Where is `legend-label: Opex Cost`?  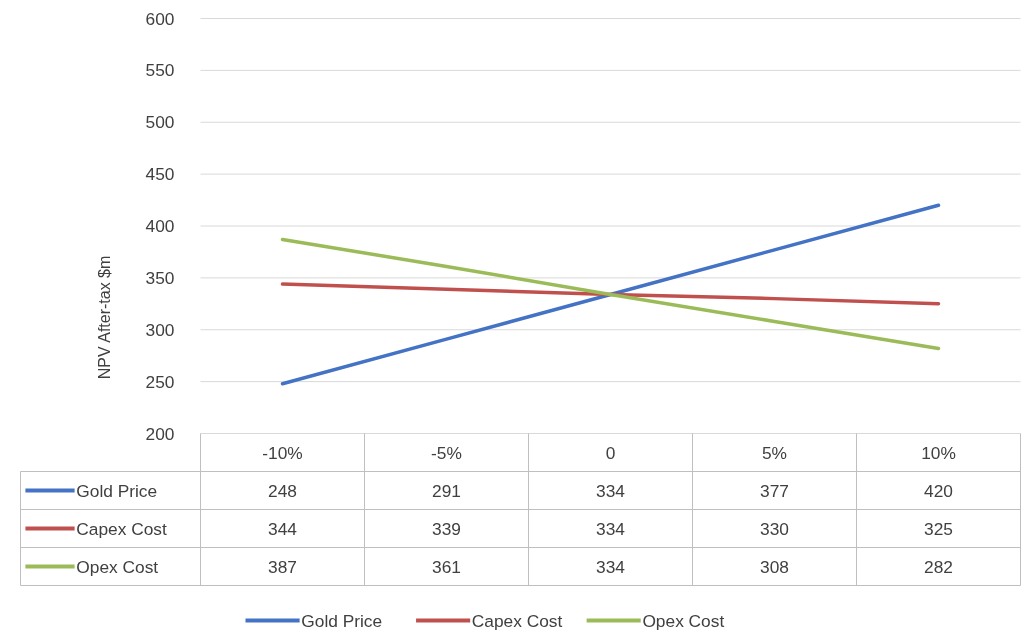 legend-label: Opex Cost is located at coordinates (117, 566).